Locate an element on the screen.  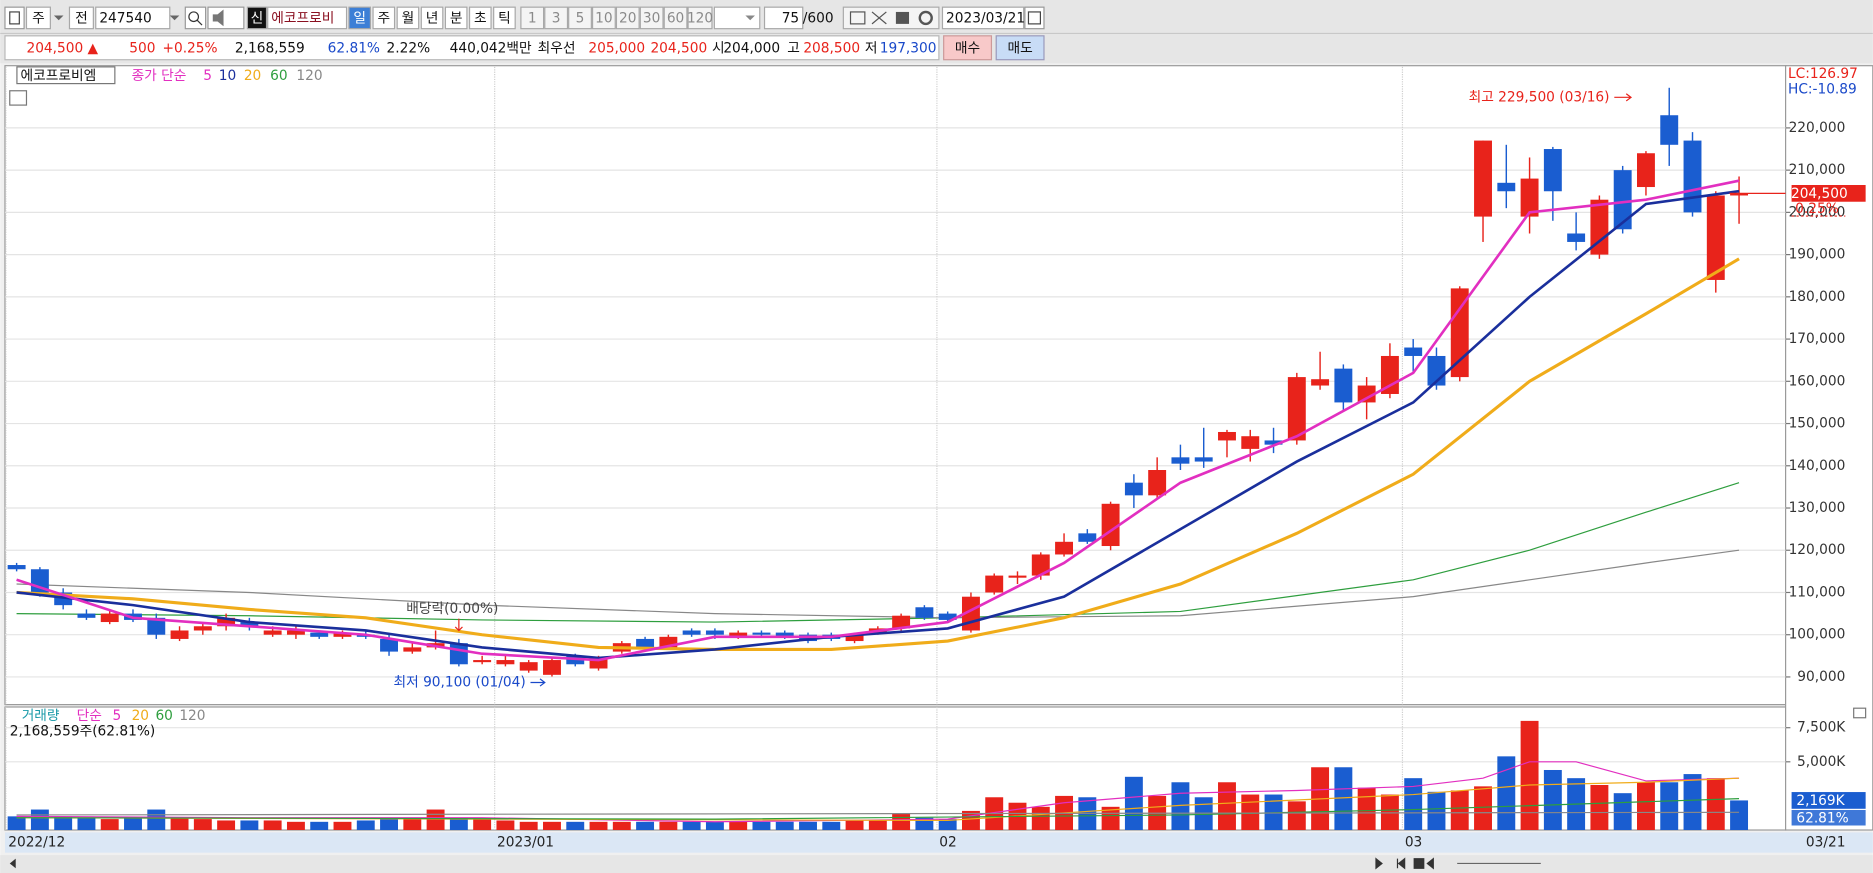
legend-entry: 5 is located at coordinates (116, 716).